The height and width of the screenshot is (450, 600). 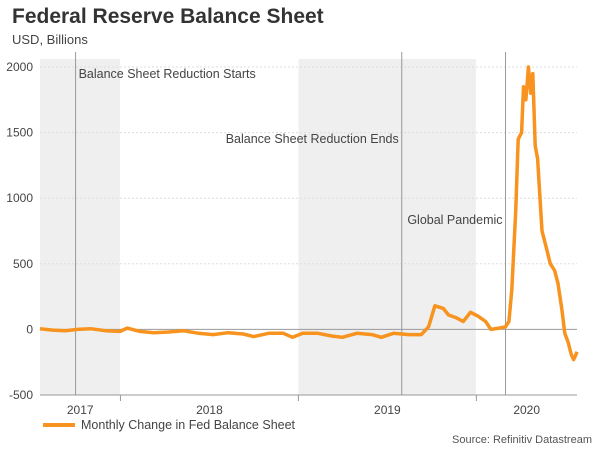 I want to click on chart-subtitle: USD, Billions, so click(x=50, y=39).